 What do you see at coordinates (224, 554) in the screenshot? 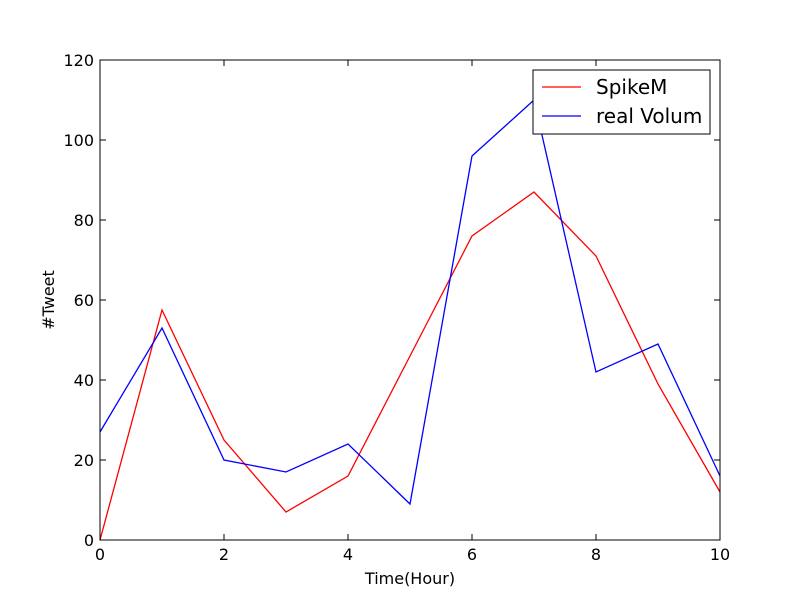
I see `x-tick-label: 2` at bounding box center [224, 554].